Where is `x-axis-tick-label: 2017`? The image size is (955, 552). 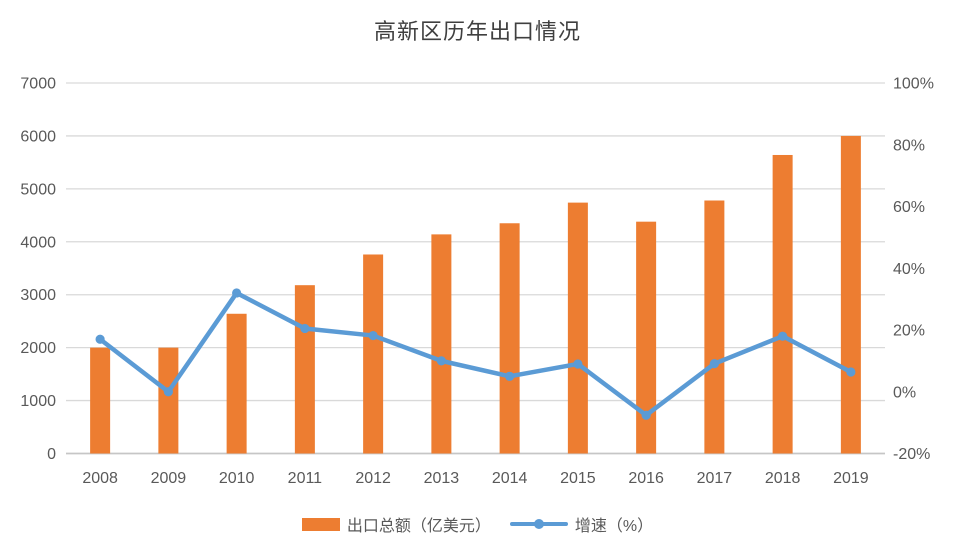
x-axis-tick-label: 2017 is located at coordinates (715, 478).